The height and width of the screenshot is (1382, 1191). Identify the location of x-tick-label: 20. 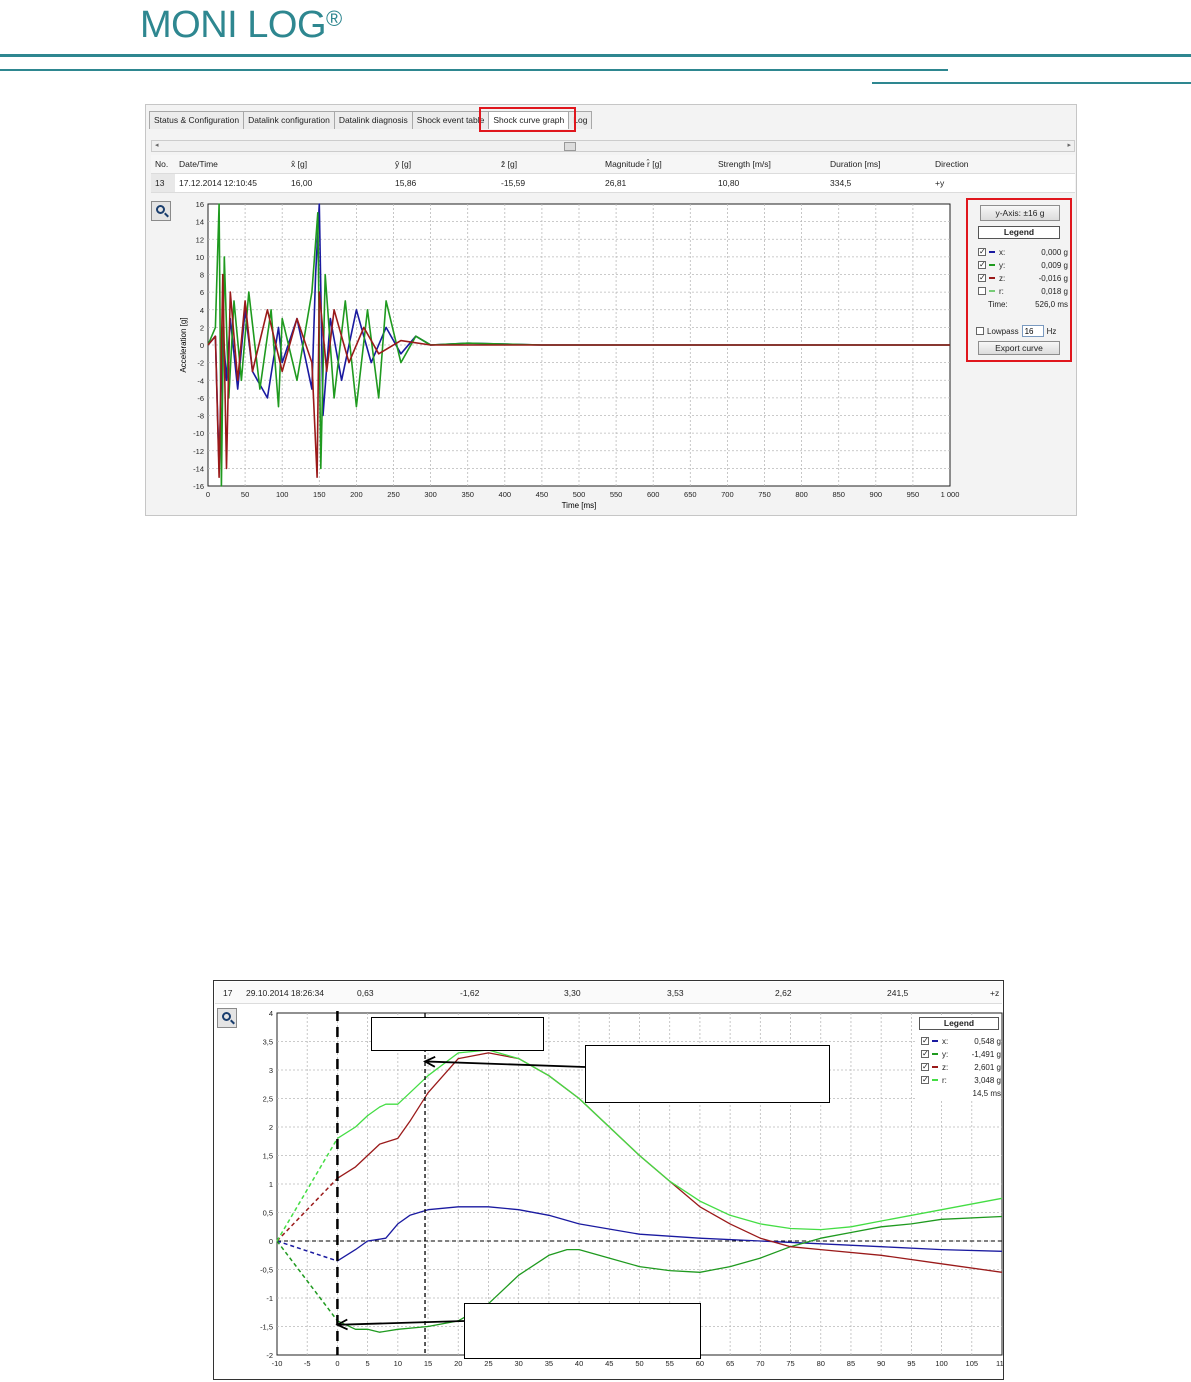
(458, 1363).